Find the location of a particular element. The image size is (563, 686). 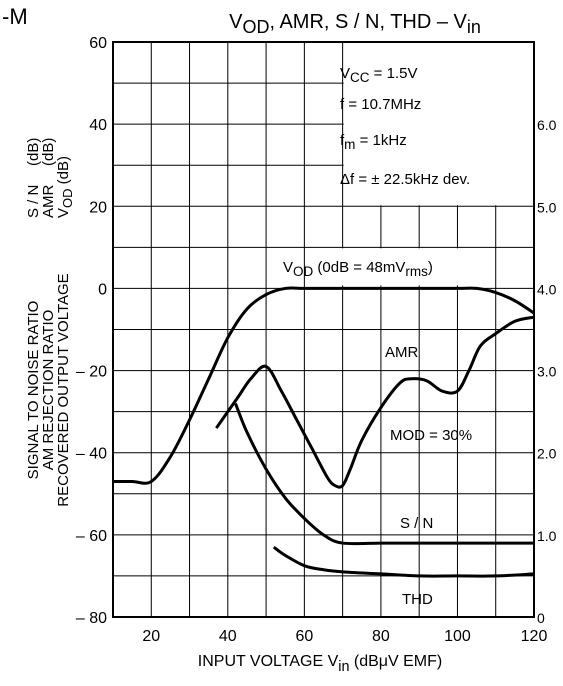

x-tick-label: 100 is located at coordinates (457, 636).